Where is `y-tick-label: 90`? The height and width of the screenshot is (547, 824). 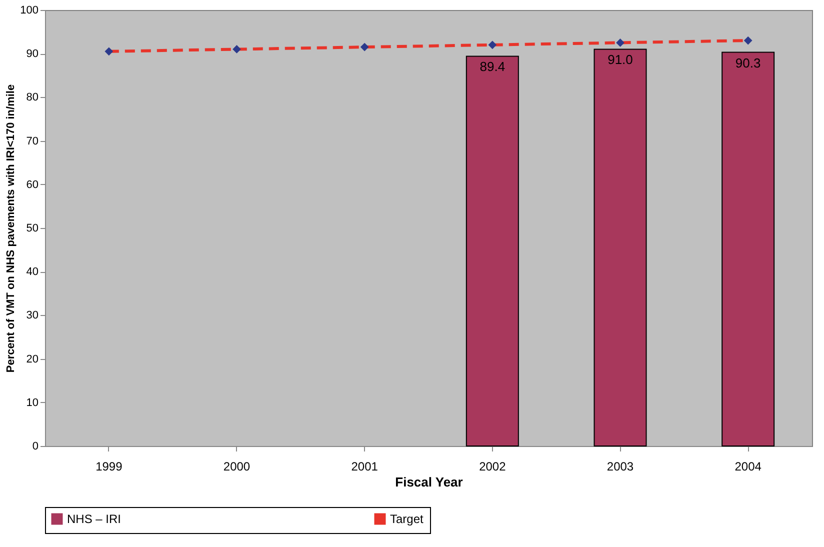
y-tick-label: 90 is located at coordinates (32, 54).